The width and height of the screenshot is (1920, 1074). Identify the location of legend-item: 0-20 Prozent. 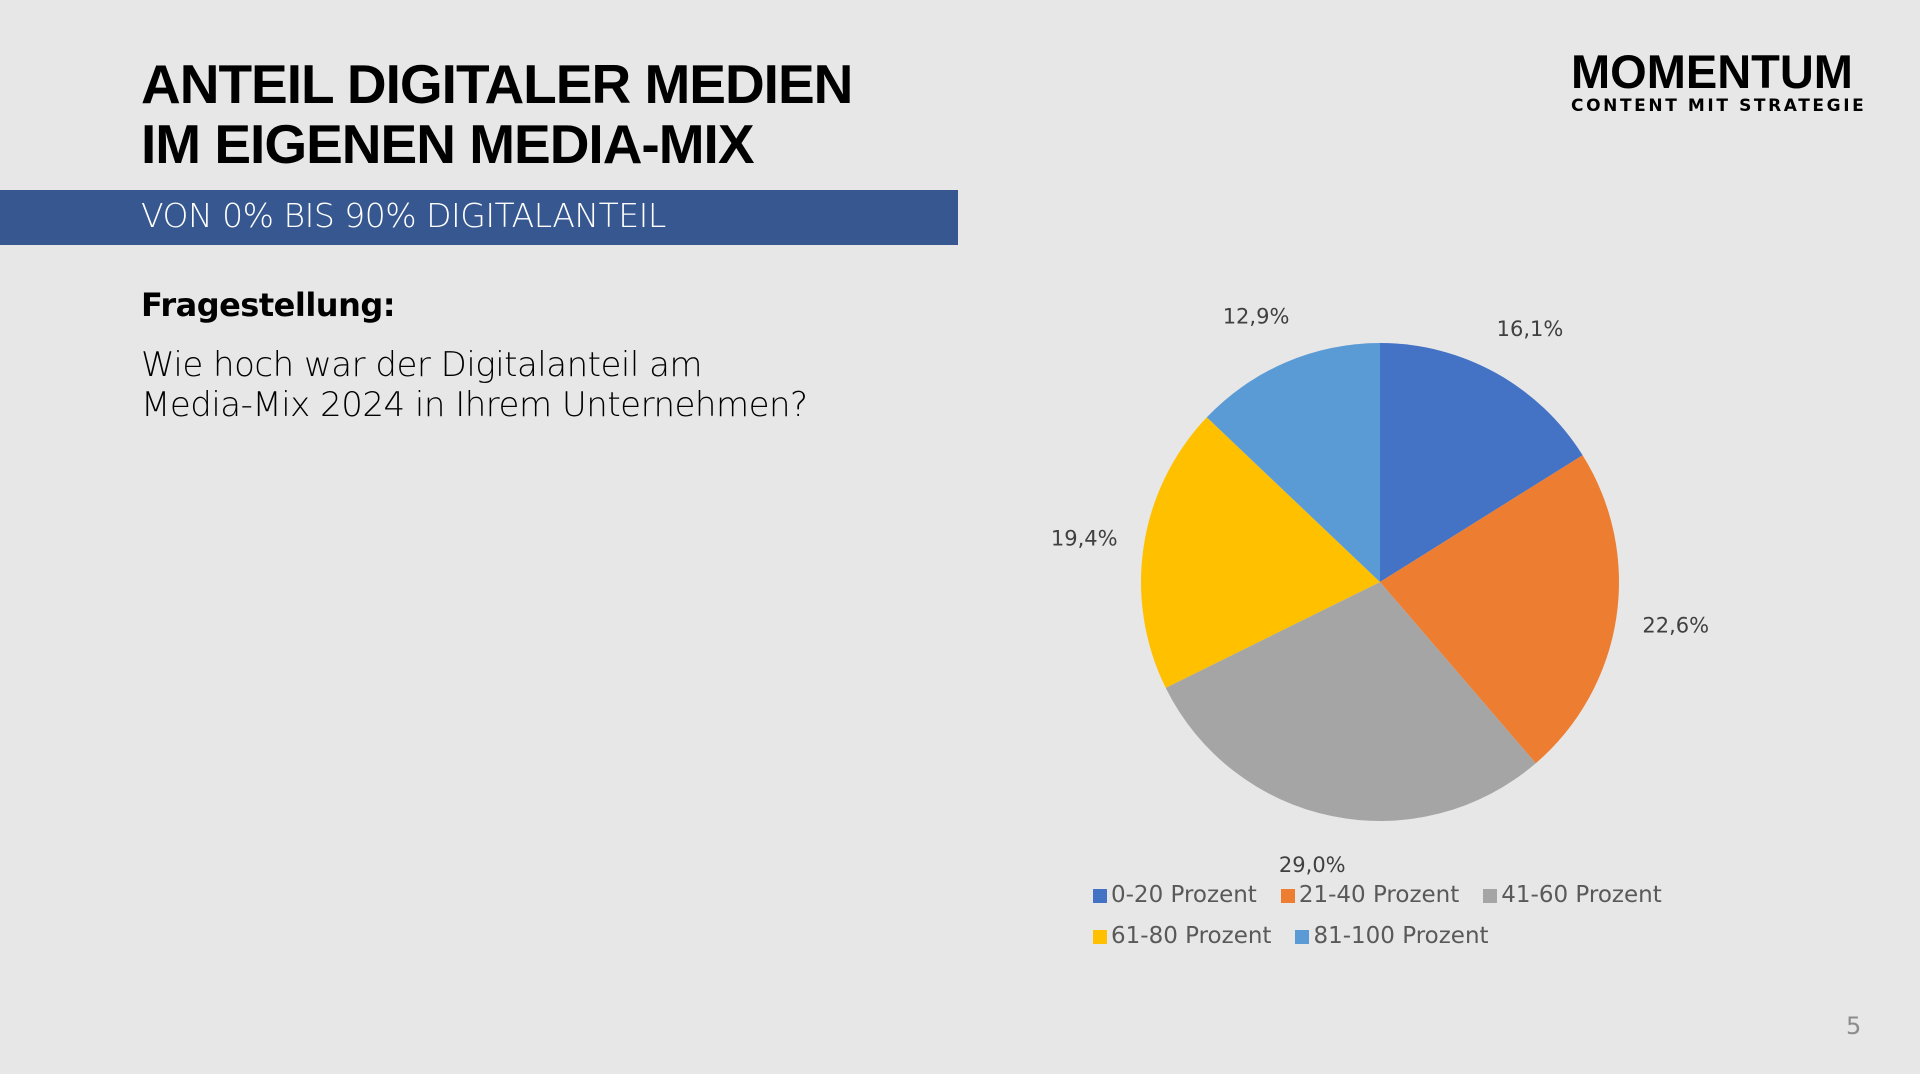
(1175, 895).